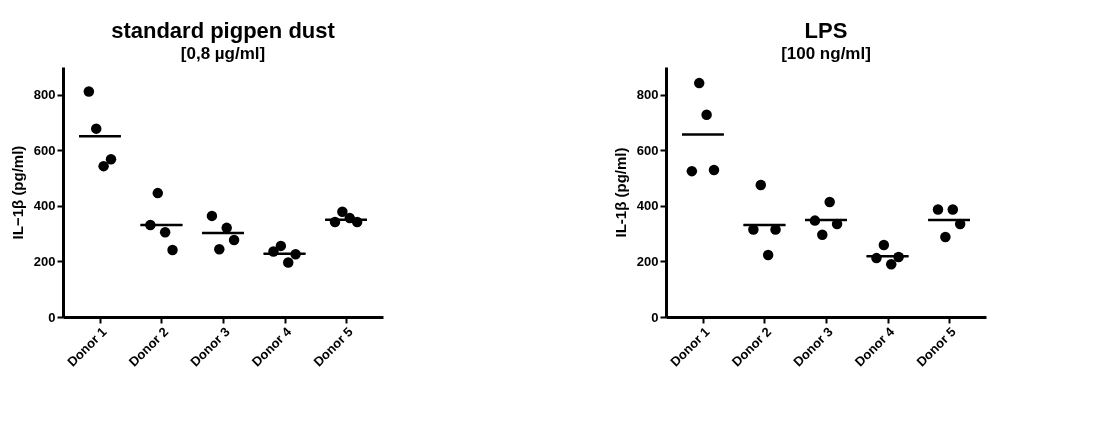 The height and width of the screenshot is (440, 1118). I want to click on chart-subtitle: [100 ng/ml], so click(826, 53).